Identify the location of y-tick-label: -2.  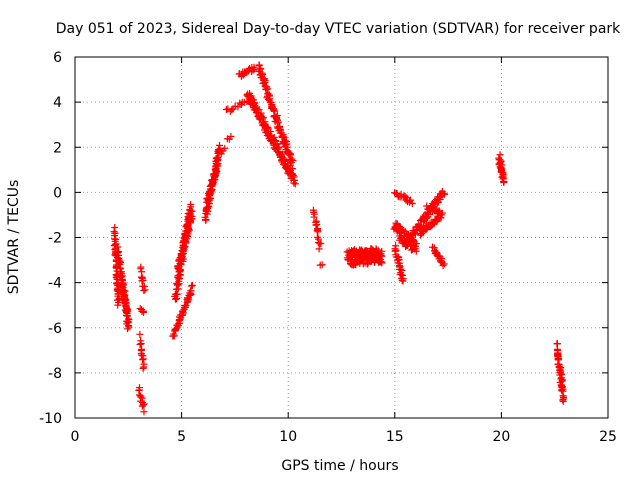
(55, 239).